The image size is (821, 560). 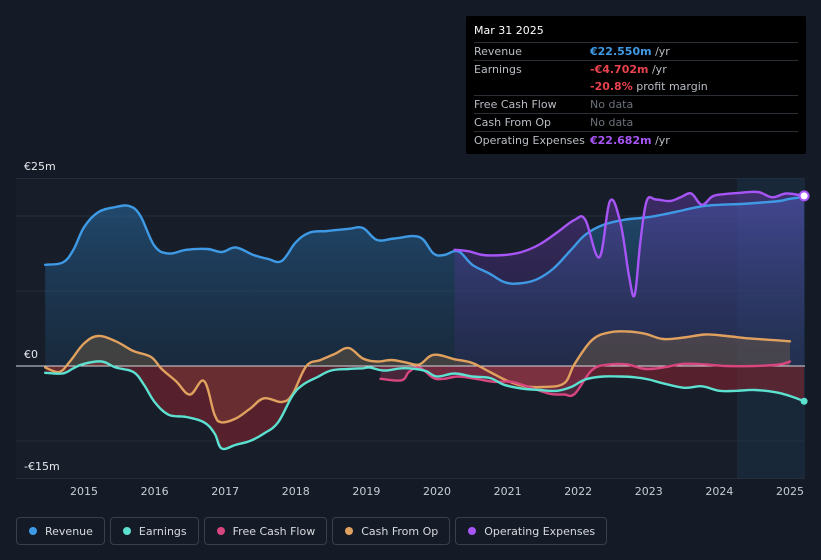 What do you see at coordinates (509, 30) in the screenshot?
I see `tooltip-date: Mar 31 2025` at bounding box center [509, 30].